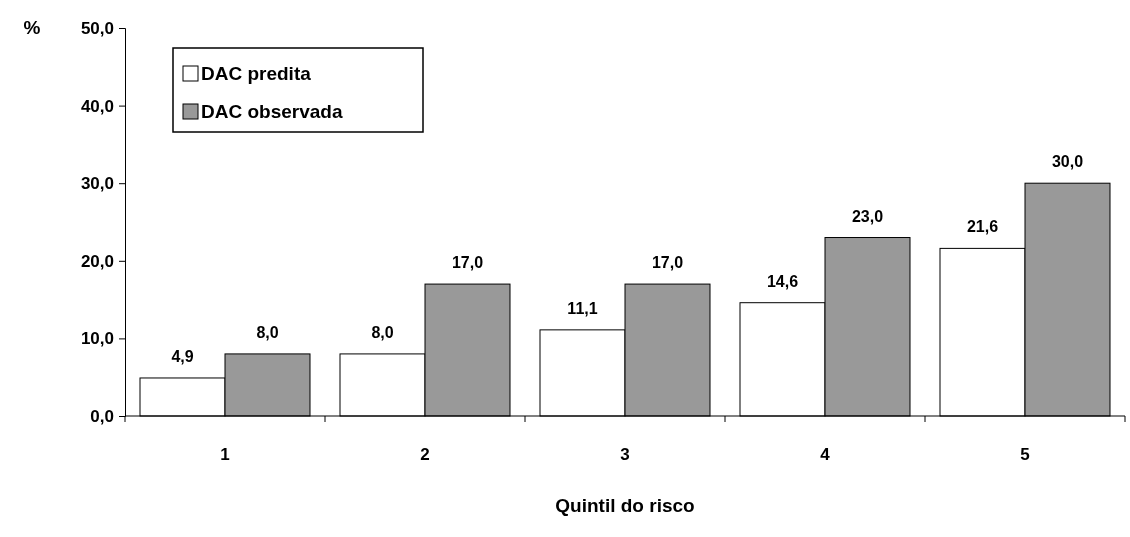 This screenshot has width=1130, height=537. What do you see at coordinates (867, 216) in the screenshot?
I see `data-label: 23,0` at bounding box center [867, 216].